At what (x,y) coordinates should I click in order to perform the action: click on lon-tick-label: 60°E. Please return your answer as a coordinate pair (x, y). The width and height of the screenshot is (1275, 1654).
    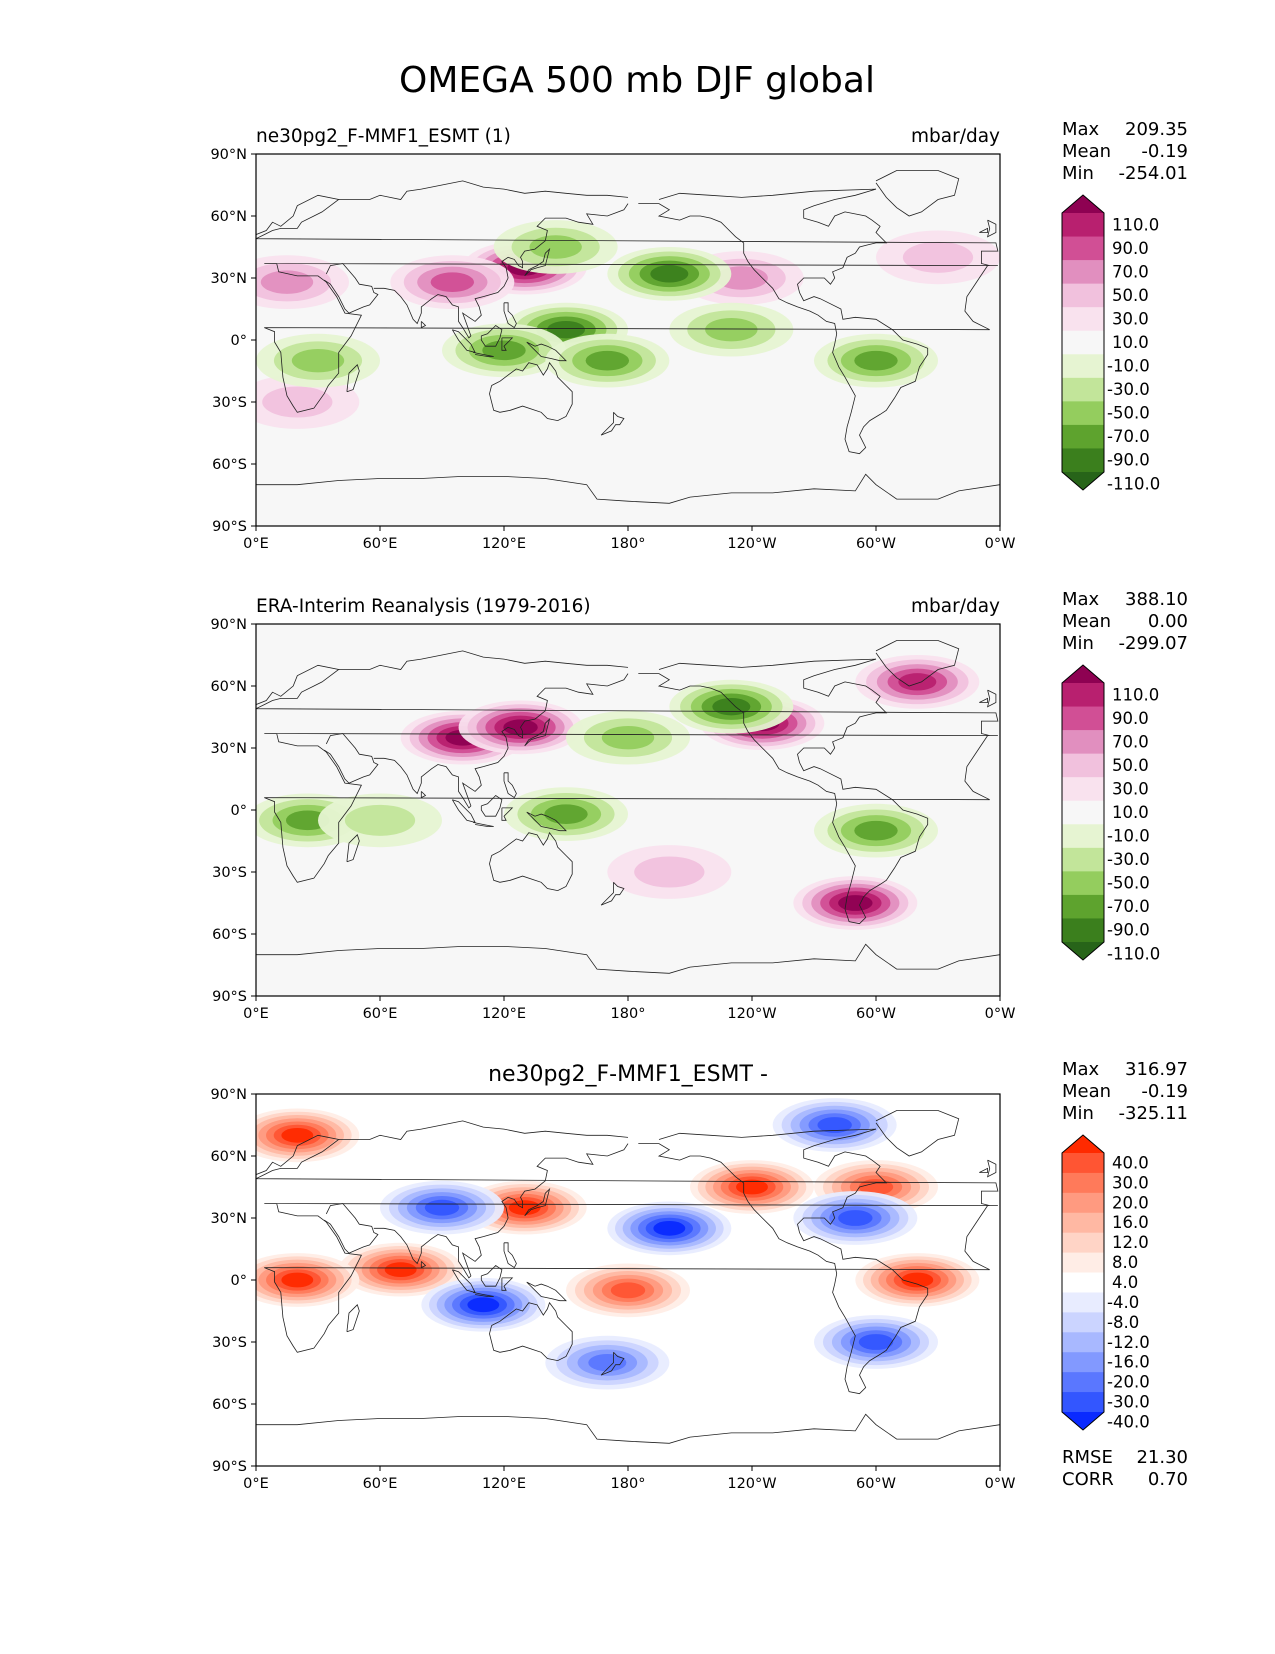
    Looking at the image, I should click on (380, 1484).